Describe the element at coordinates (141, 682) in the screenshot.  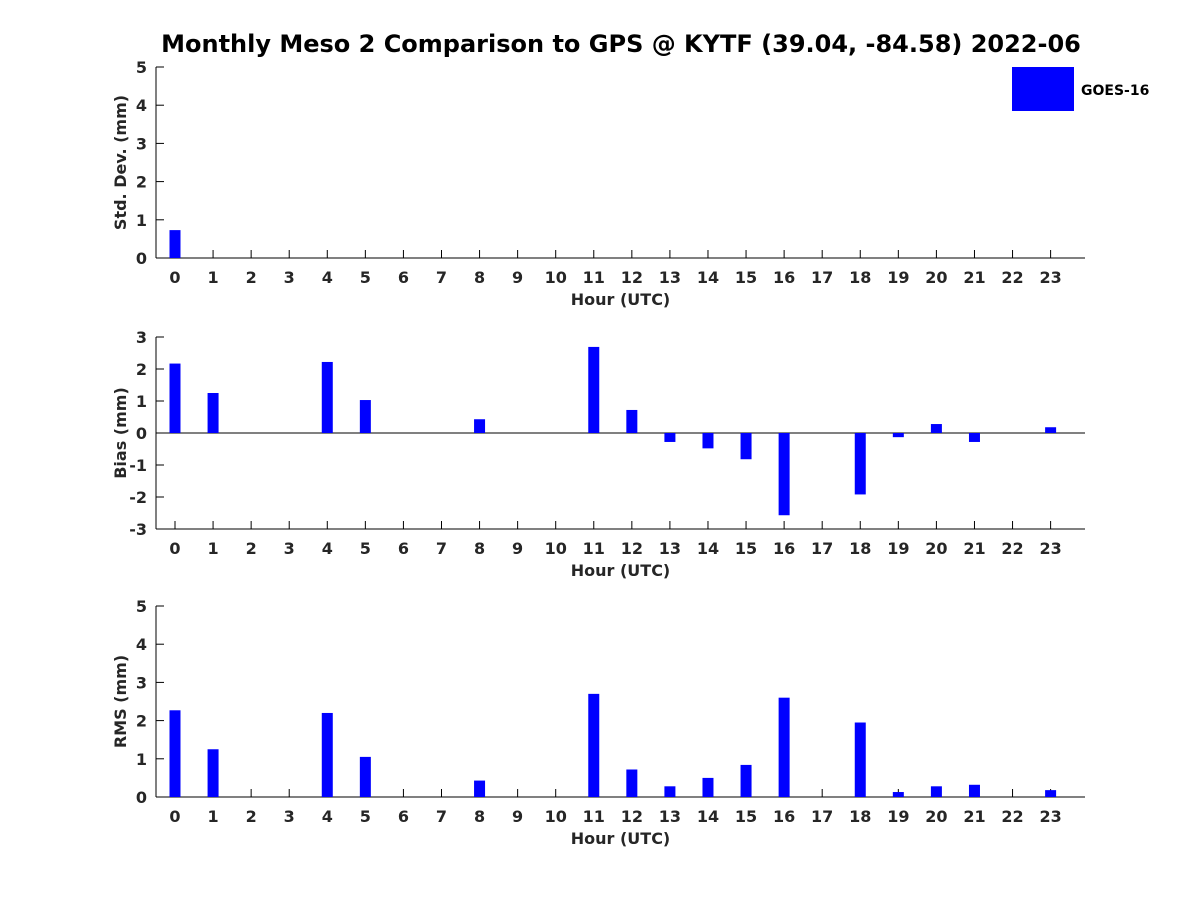
I see `rms-y-tick-label: 3` at that location.